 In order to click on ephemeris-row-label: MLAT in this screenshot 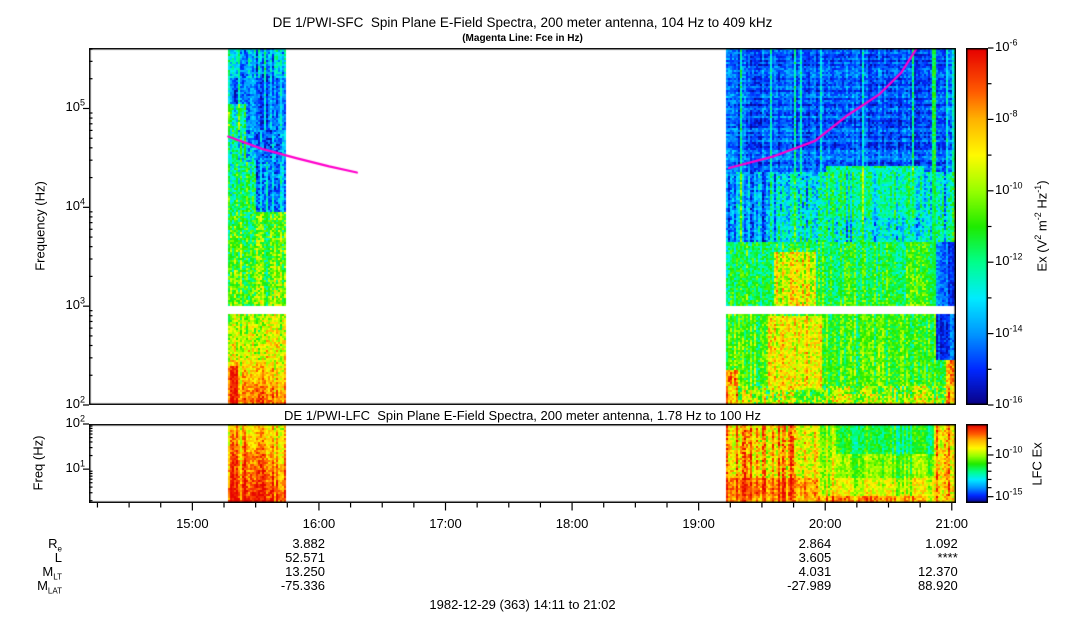, I will do `click(49, 587)`.